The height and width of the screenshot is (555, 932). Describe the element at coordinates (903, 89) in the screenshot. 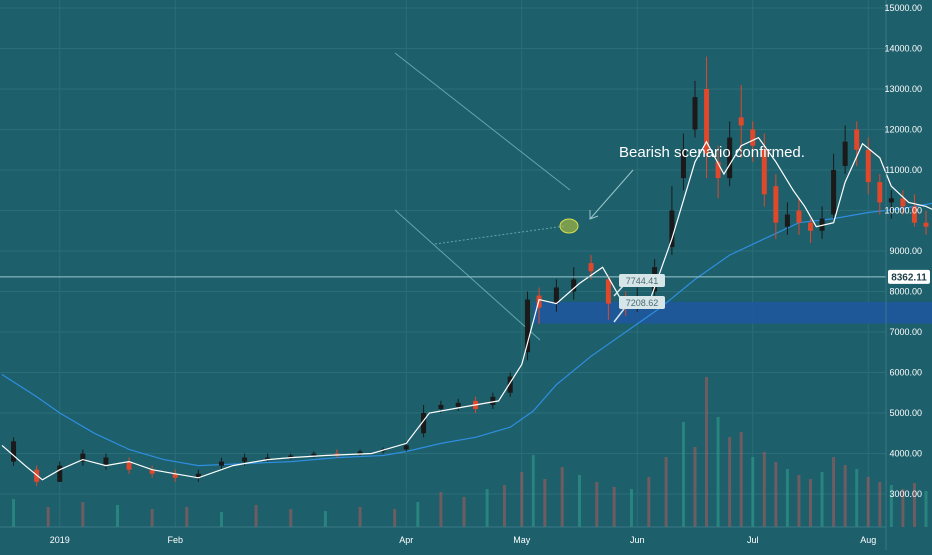

I see `price-tick-label: 13000.00` at that location.